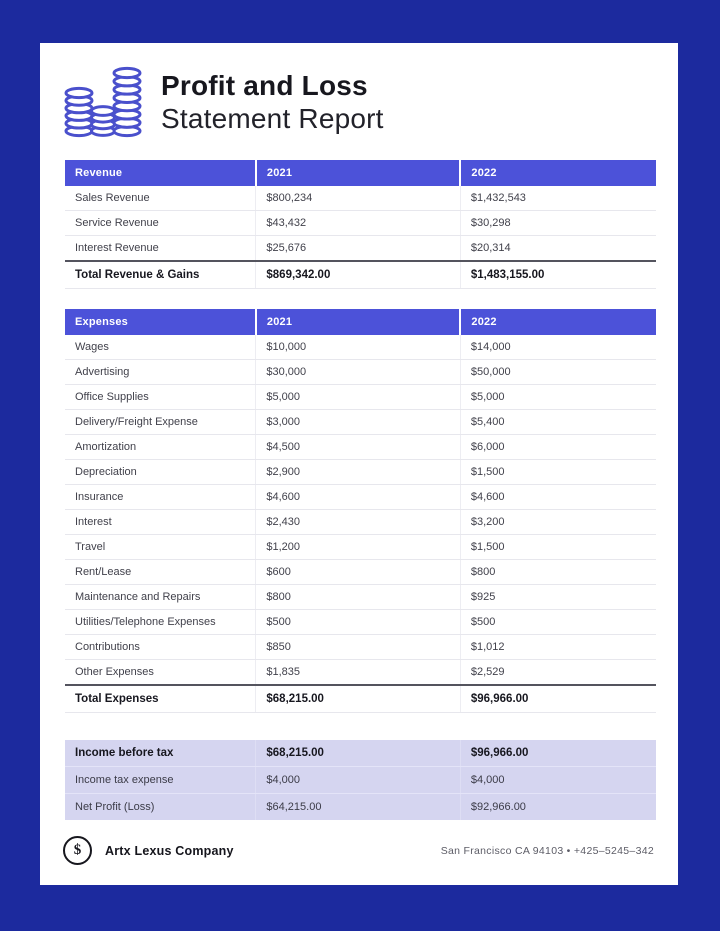 This screenshot has width=720, height=931. I want to click on table-row: Contributions $850 $1,012, so click(360, 647).